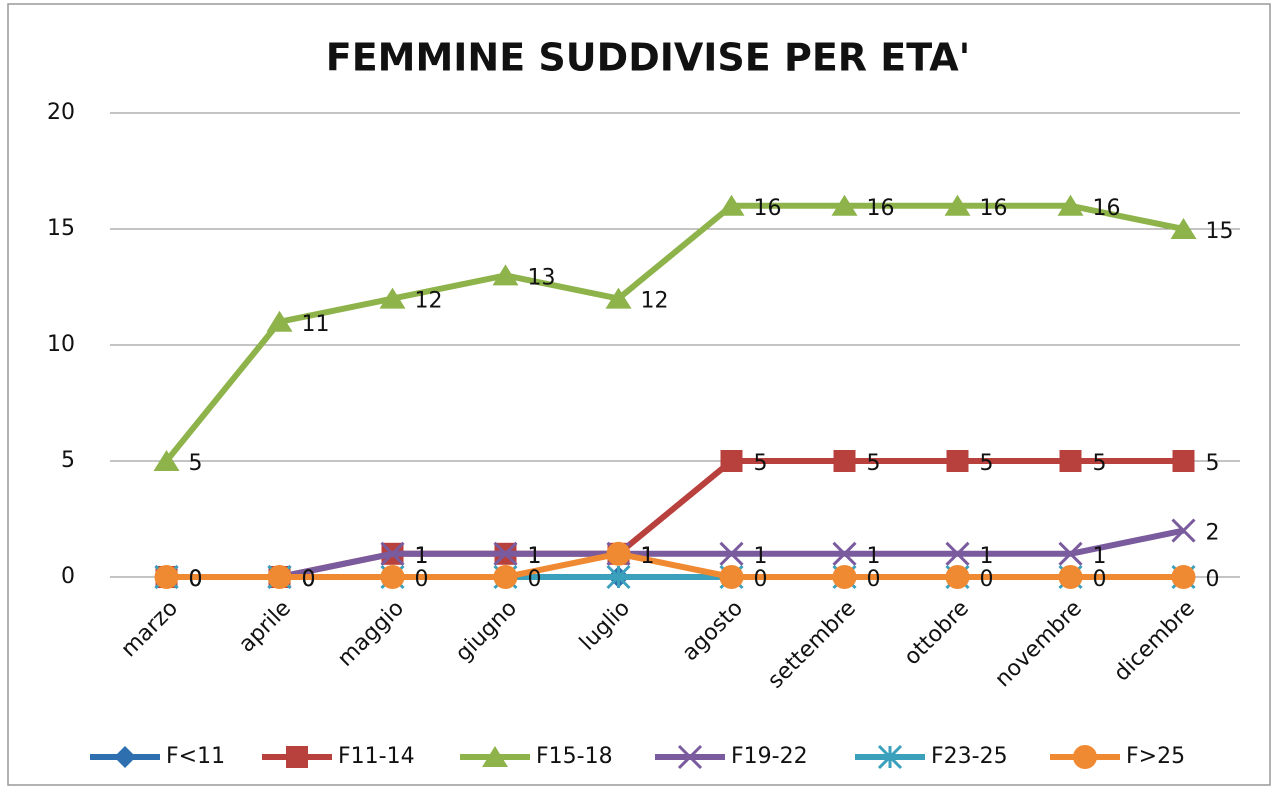  I want to click on legend-label: F15-18, so click(574, 756).